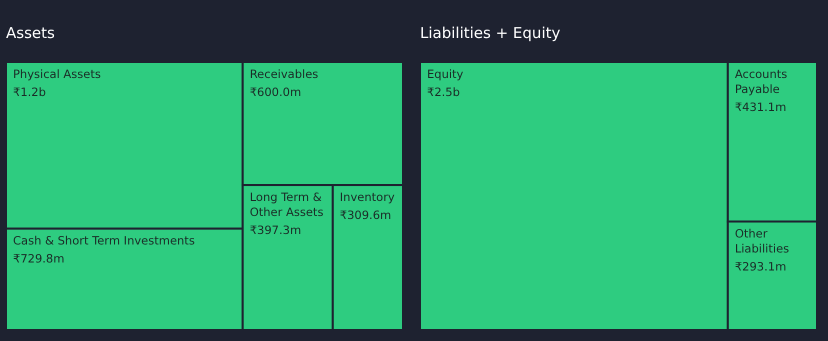 This screenshot has height=341, width=828. What do you see at coordinates (276, 92) in the screenshot?
I see `data-label: ₹600.0m` at bounding box center [276, 92].